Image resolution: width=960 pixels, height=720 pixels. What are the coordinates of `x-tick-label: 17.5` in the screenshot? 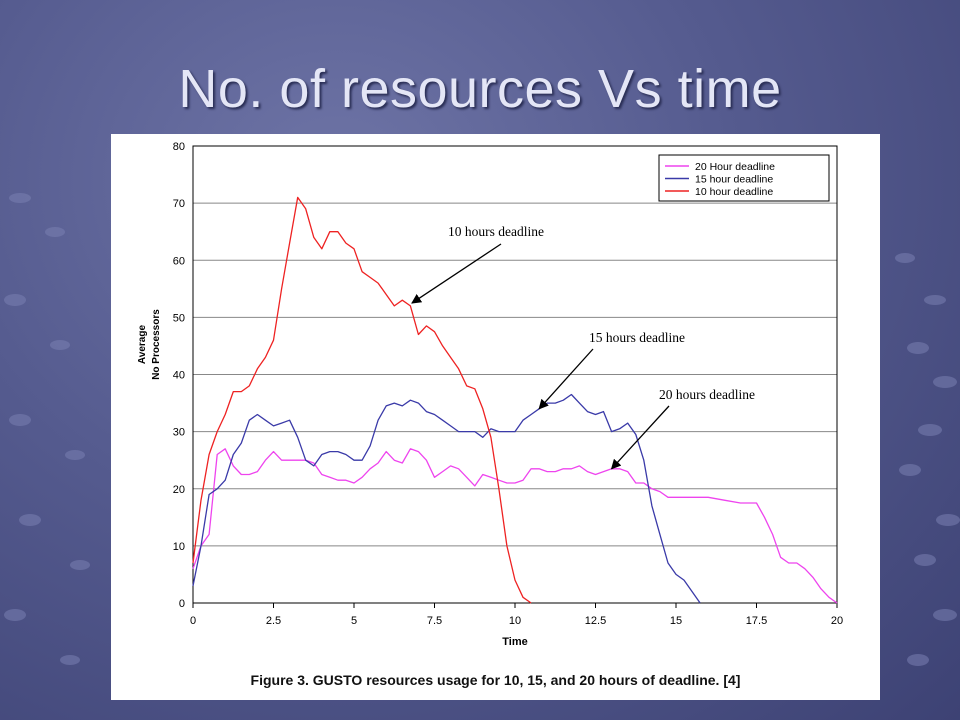 It's located at (756, 621).